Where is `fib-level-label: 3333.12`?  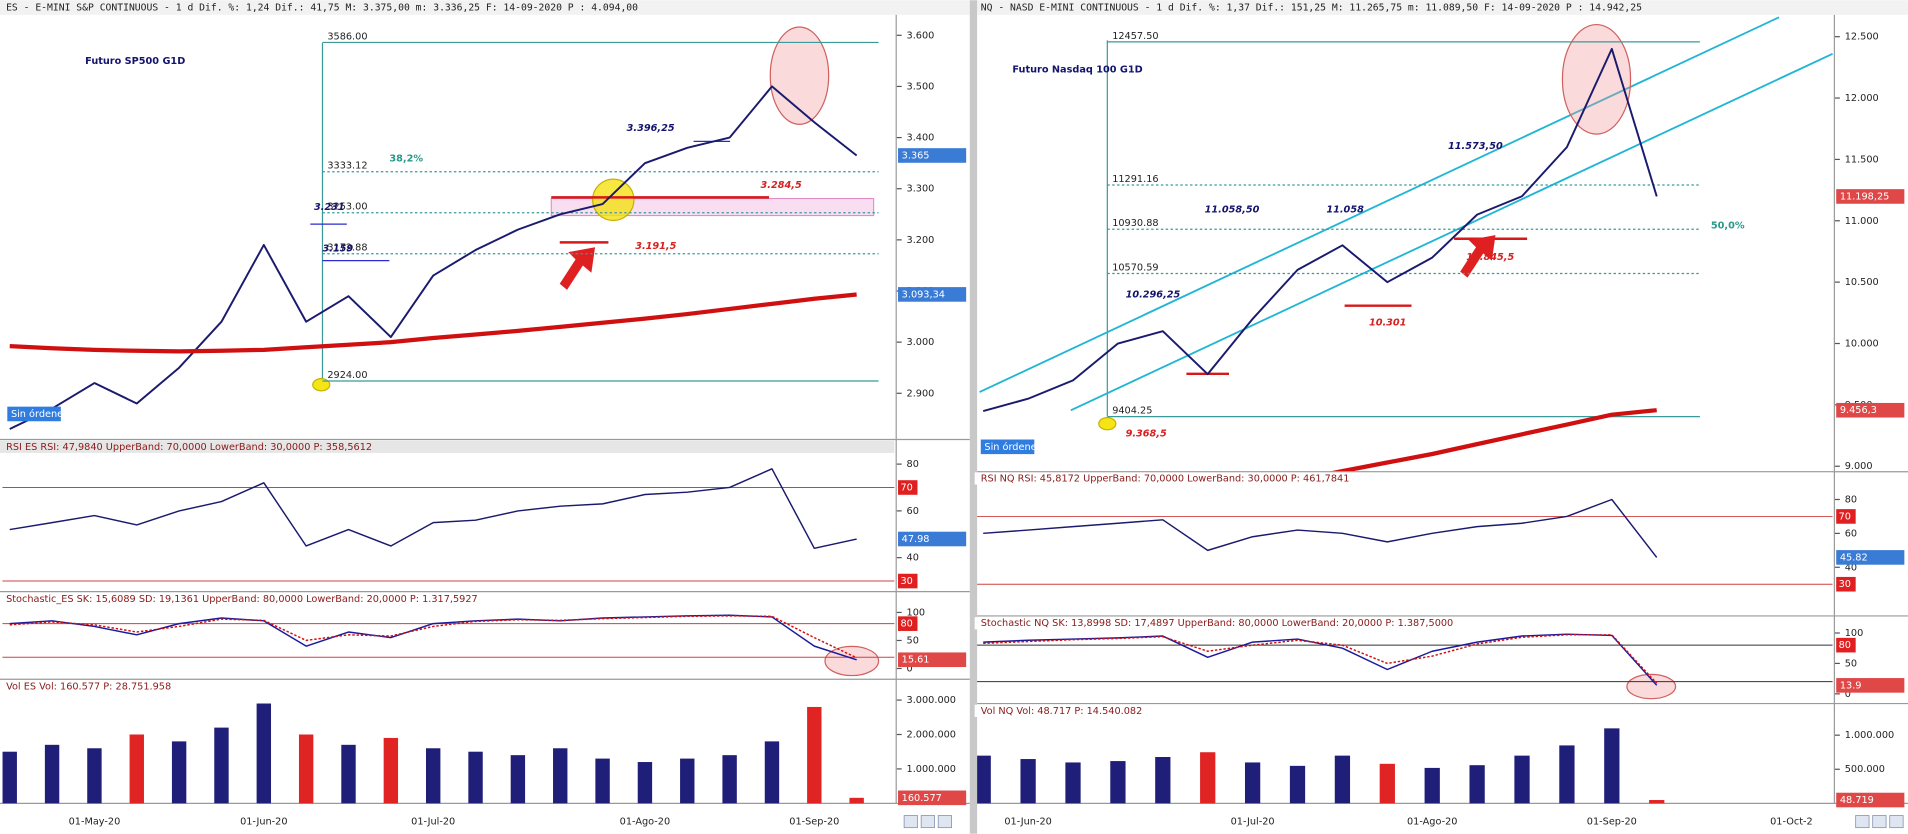 fib-level-label: 3333.12 is located at coordinates (347, 166).